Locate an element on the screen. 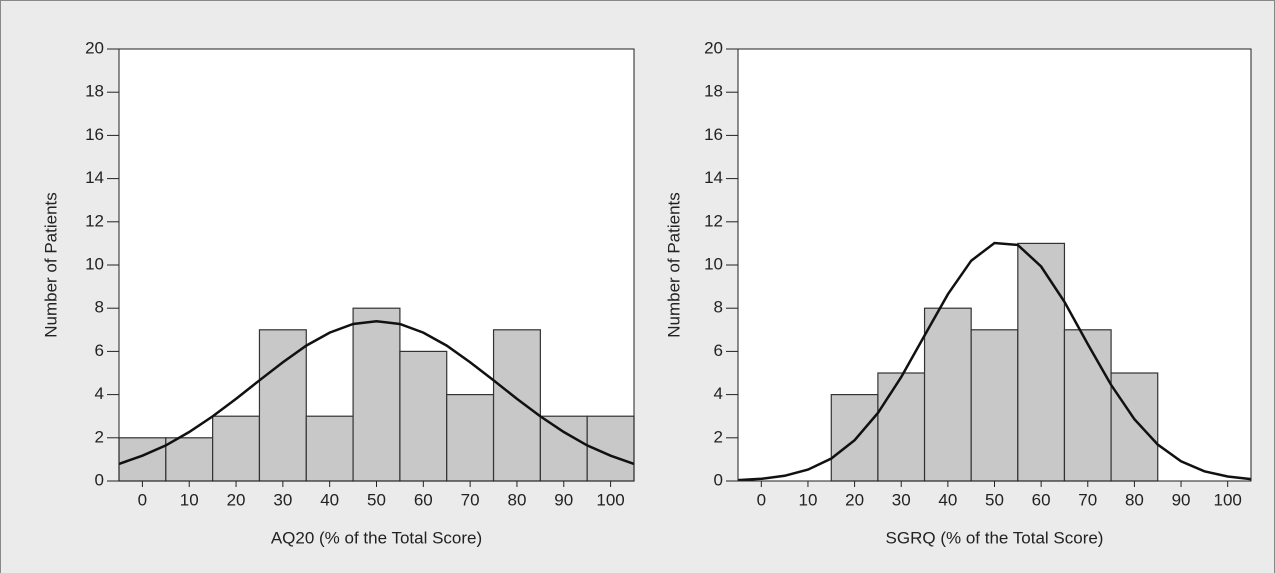 The width and height of the screenshot is (1275, 573). x-axis-title: SGRQ (% of the Total Score) is located at coordinates (995, 537).